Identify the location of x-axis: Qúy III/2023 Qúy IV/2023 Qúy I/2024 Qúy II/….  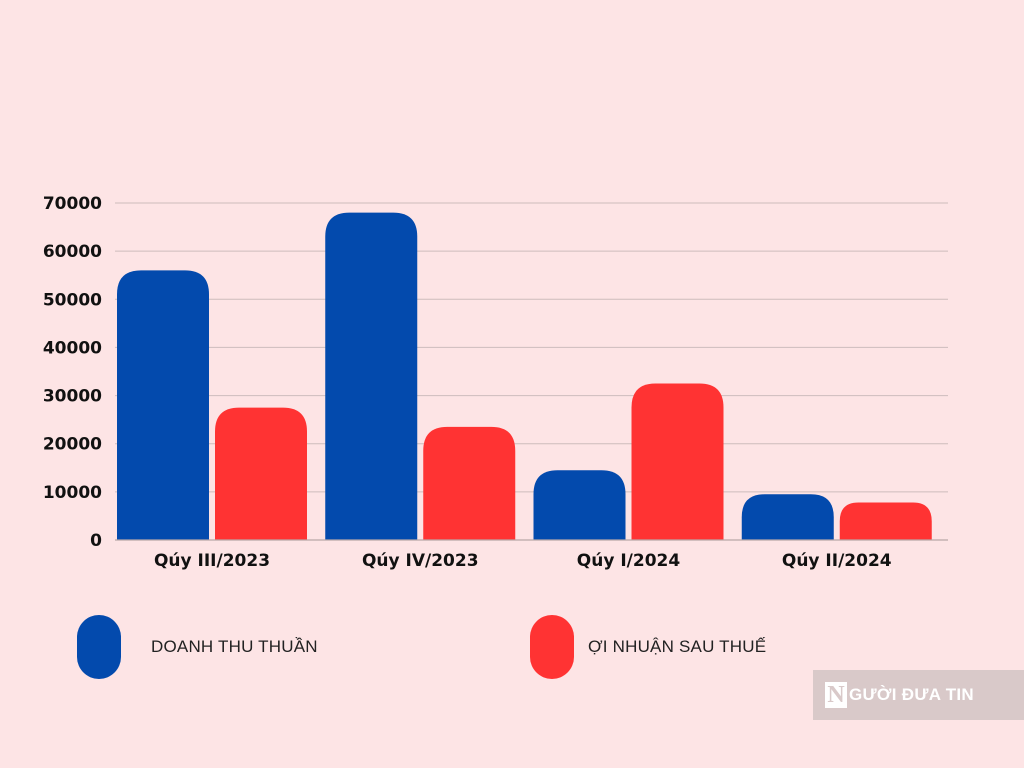
(523, 561).